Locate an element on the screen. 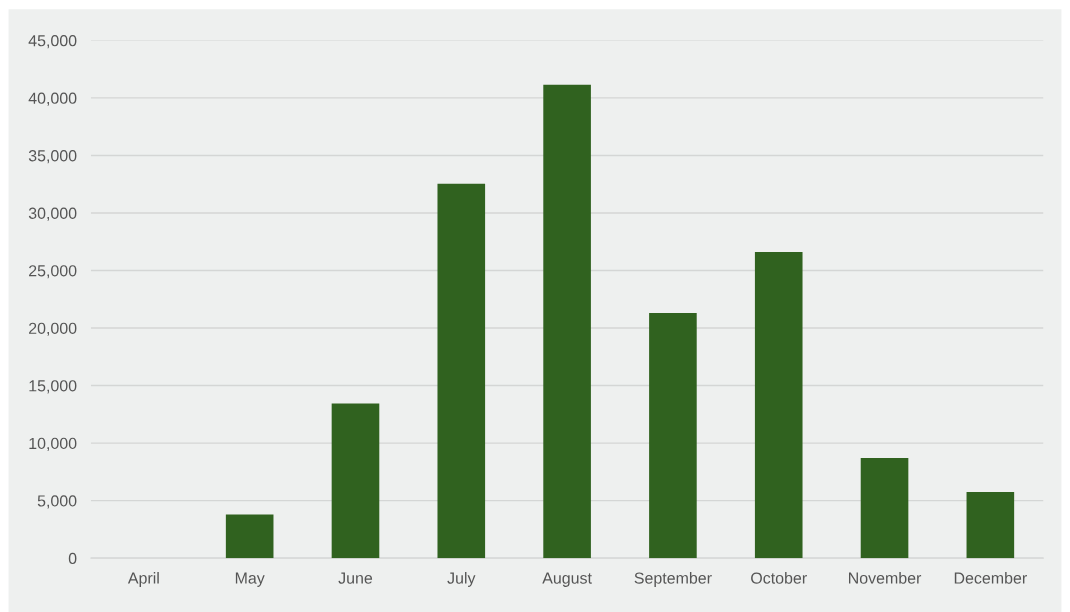  x-tick-label: April is located at coordinates (143, 579).